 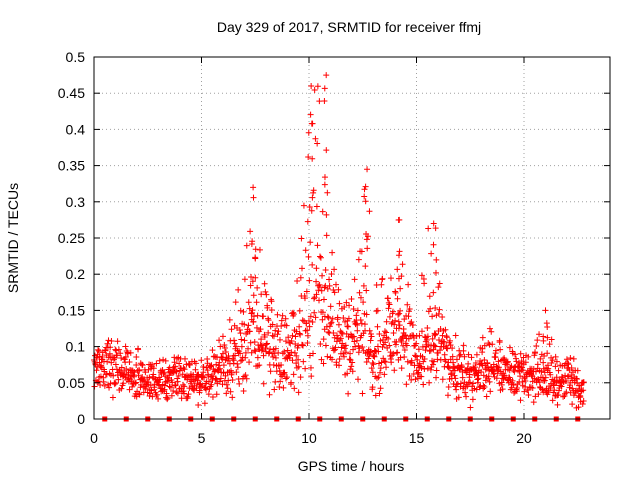 What do you see at coordinates (71, 238) in the screenshot?
I see `y-tick-labels: 0 0.05 0.1 0.15 0.2 0.25 0.3 0.35 0.4 0.45 0.5` at bounding box center [71, 238].